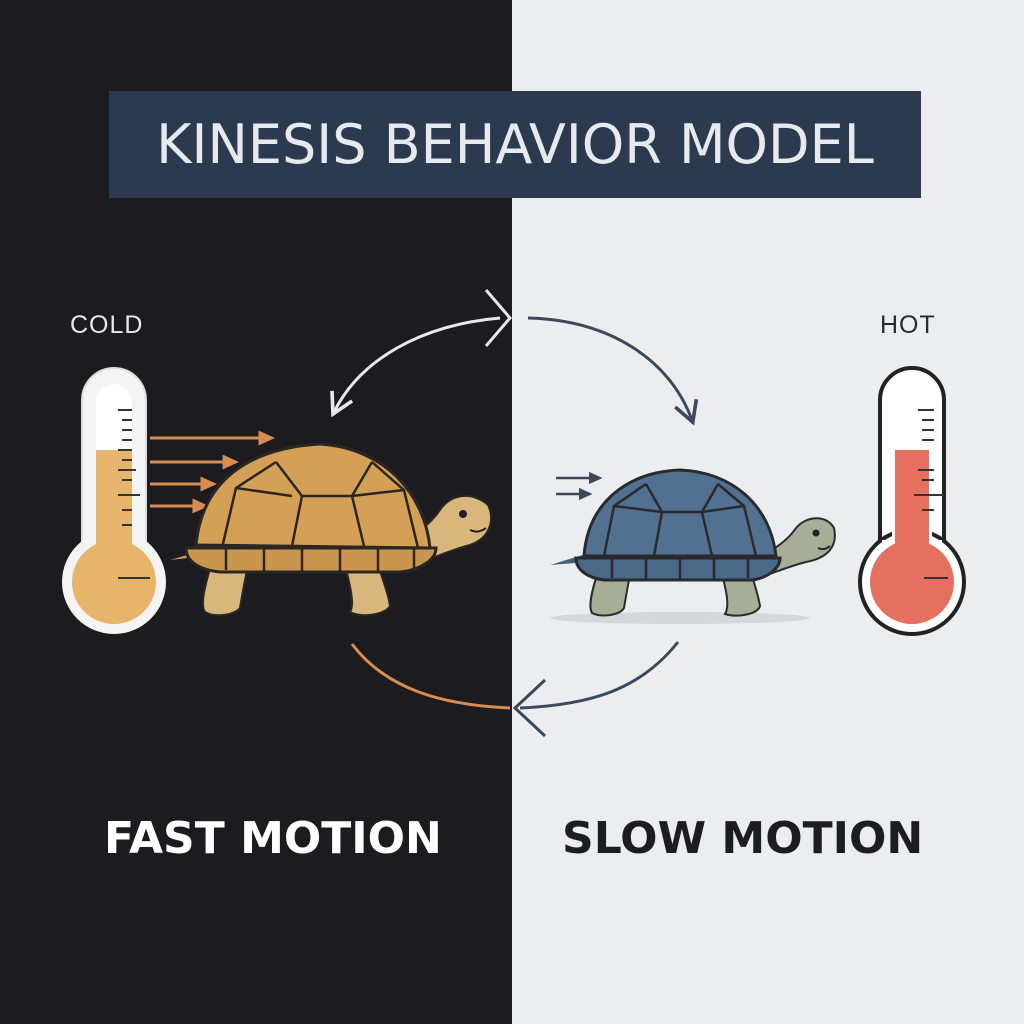  I want to click on fast-motion-lines-icon, so click(212, 472).